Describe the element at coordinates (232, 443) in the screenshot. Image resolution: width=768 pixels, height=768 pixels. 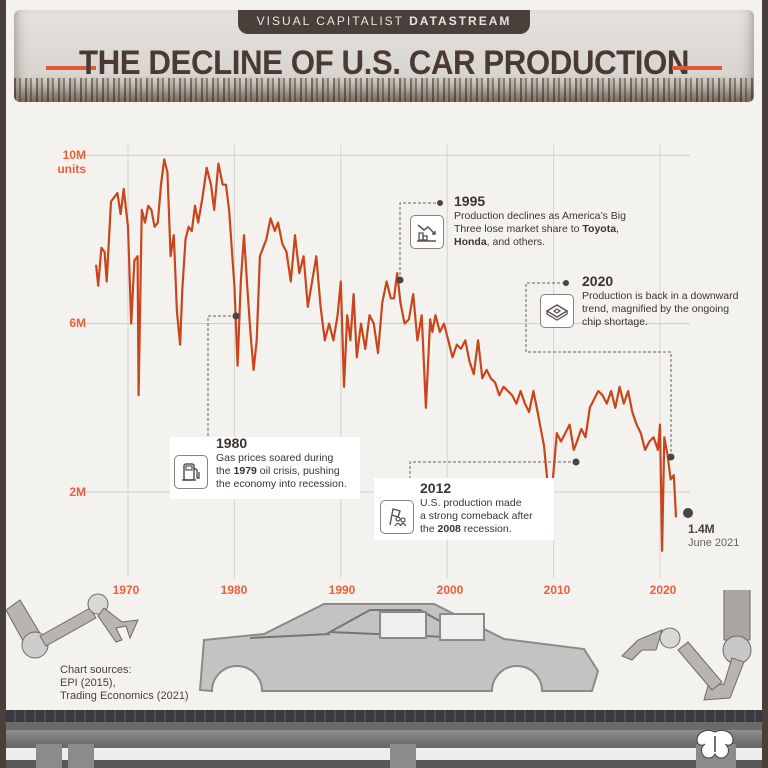
I see `annotation-year: 1980` at that location.